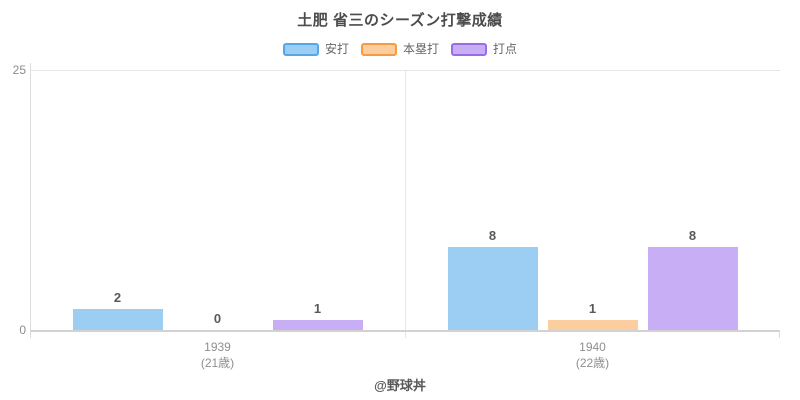 This screenshot has width=800, height=400. What do you see at coordinates (22, 330) in the screenshot?
I see `y-axis-tick-label-0: 0` at bounding box center [22, 330].